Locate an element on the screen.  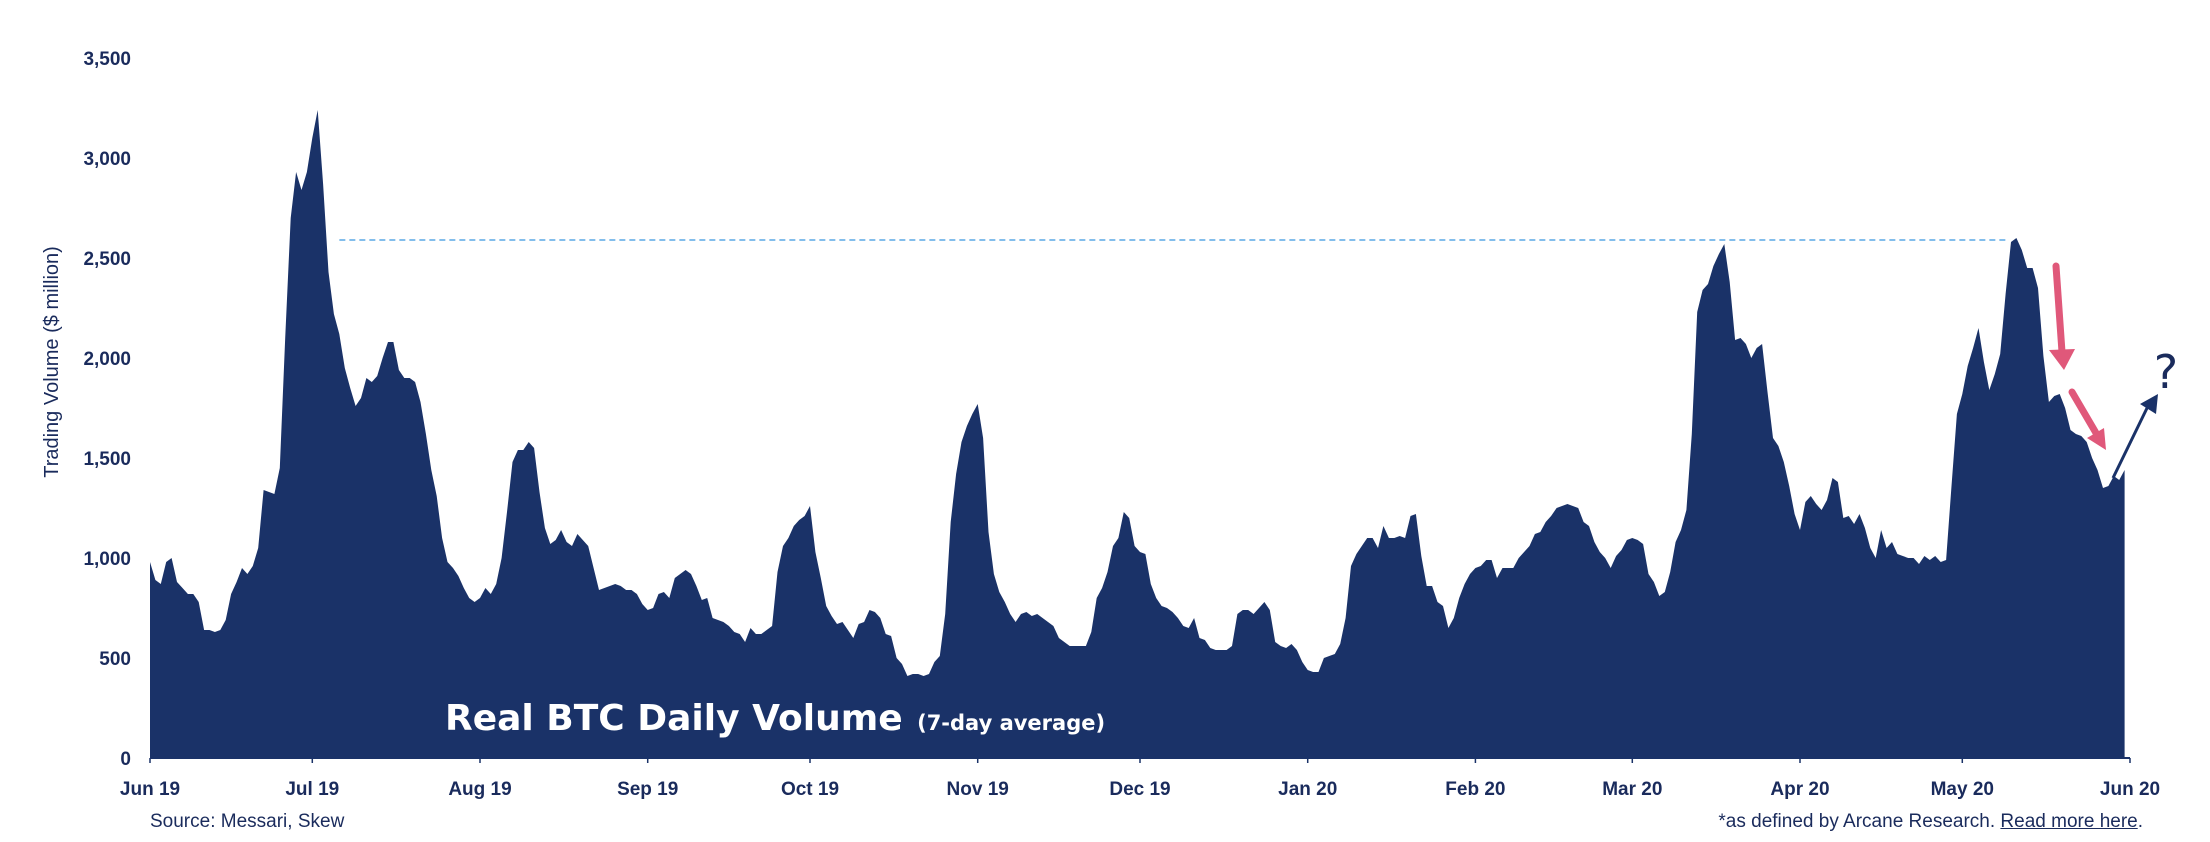
annotation-up-arrow is located at coordinates (2134, 436).